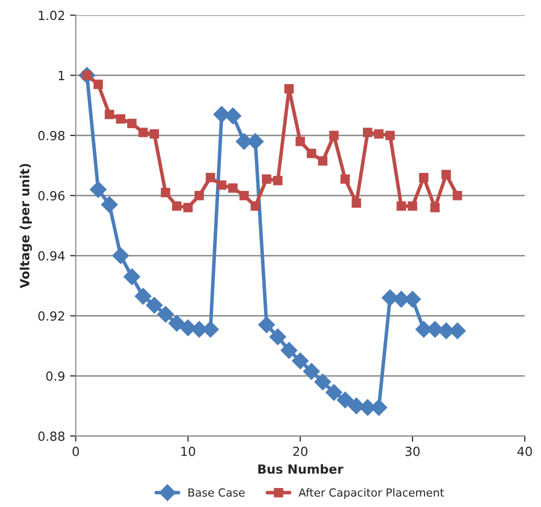  I want to click on x-tick-label: 40, so click(524, 451).